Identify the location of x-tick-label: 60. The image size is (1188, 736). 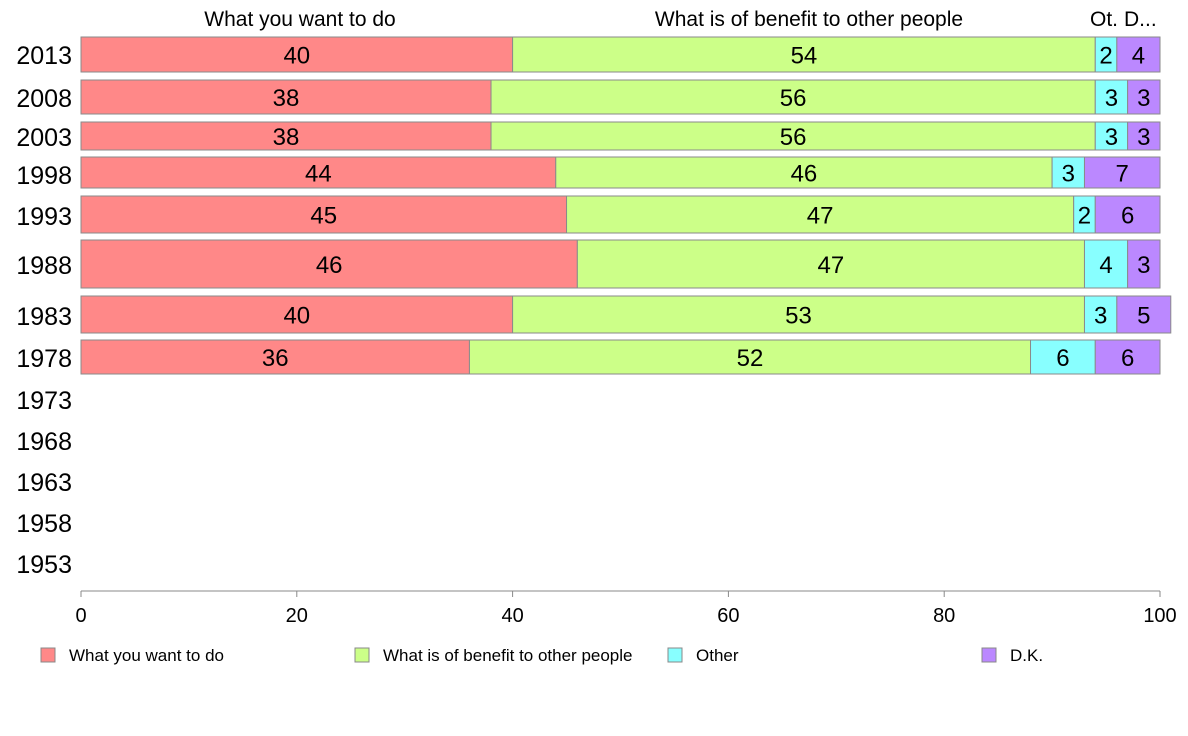
(728, 616).